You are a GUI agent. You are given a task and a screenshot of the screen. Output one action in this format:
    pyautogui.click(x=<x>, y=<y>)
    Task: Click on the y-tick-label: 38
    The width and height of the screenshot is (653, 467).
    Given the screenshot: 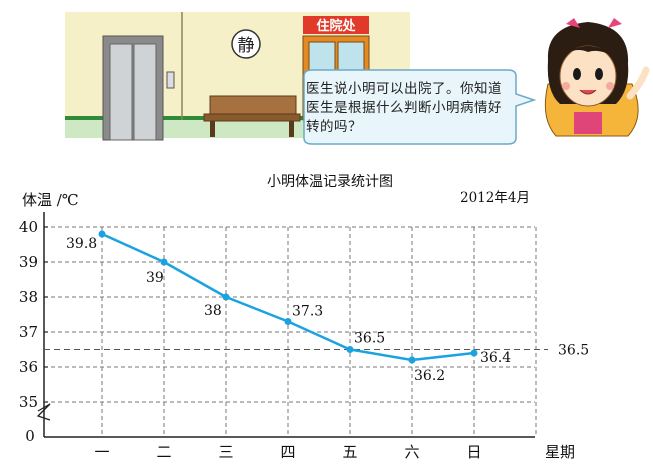 What is the action you would take?
    pyautogui.click(x=28, y=297)
    